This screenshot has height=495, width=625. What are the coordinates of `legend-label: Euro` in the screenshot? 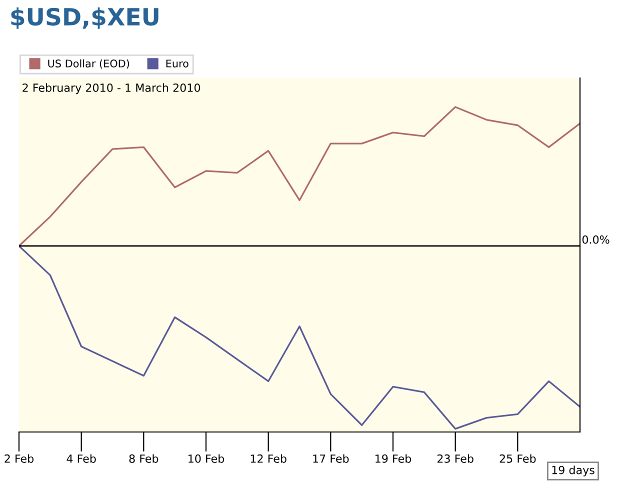 It's located at (177, 64).